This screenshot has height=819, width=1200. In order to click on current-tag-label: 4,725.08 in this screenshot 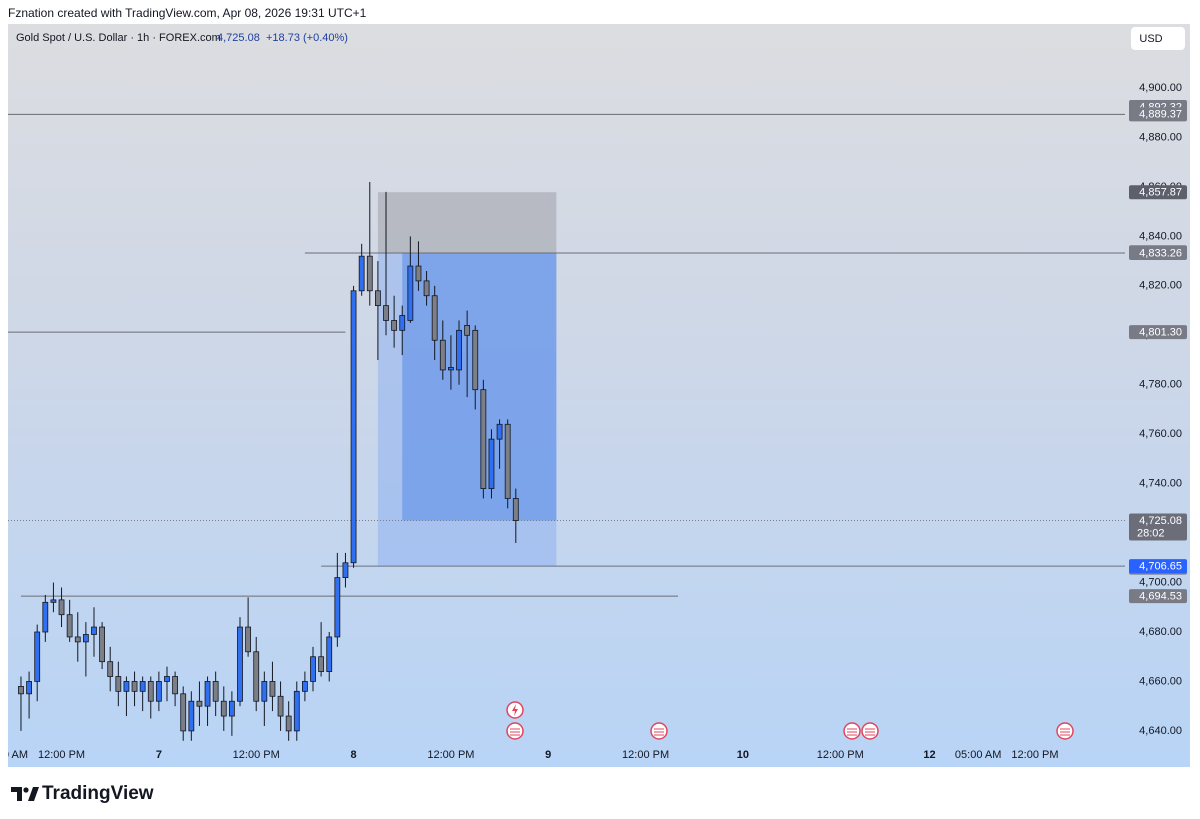, I will do `click(1160, 521)`.